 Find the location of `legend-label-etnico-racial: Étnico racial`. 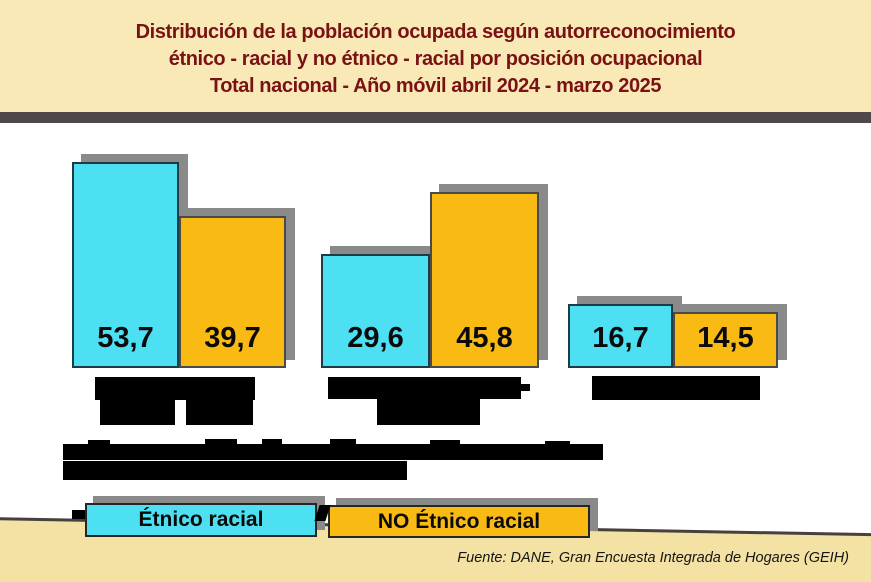

legend-label-etnico-racial: Étnico racial is located at coordinates (201, 519).